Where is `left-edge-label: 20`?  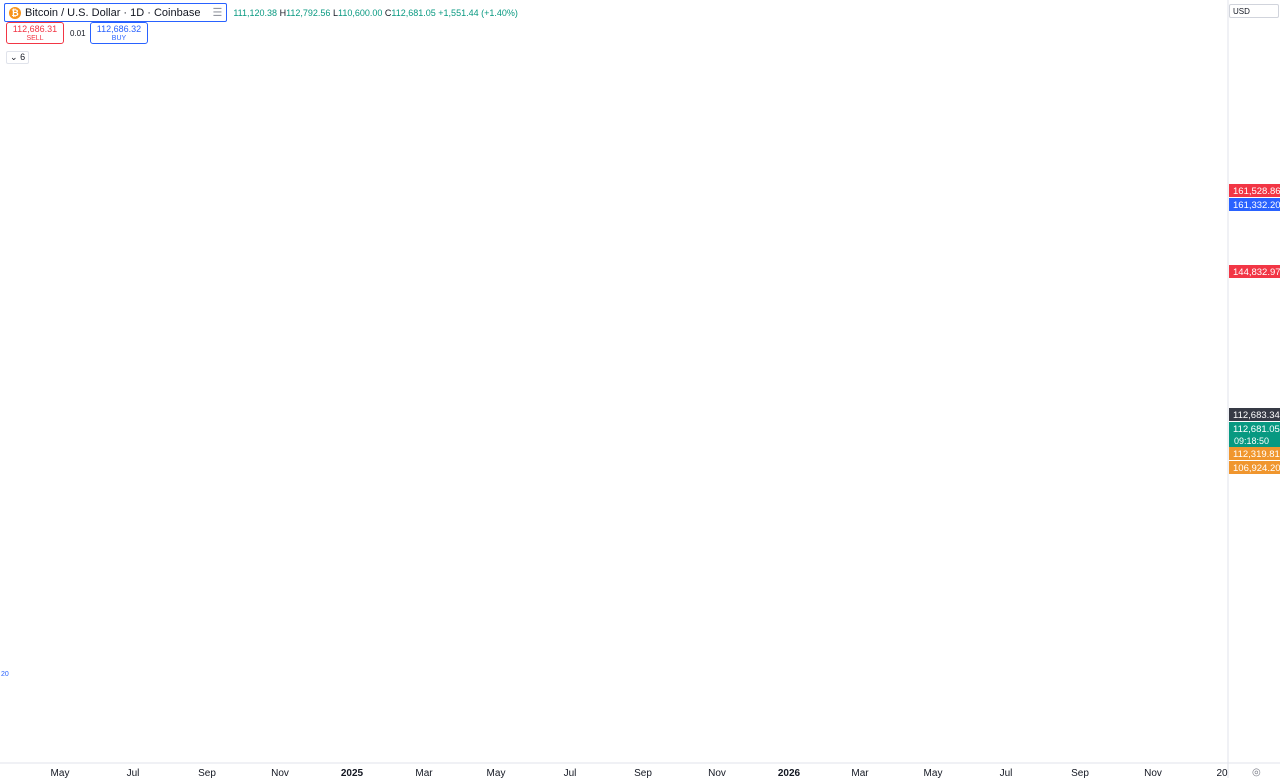 left-edge-label: 20 is located at coordinates (5, 674).